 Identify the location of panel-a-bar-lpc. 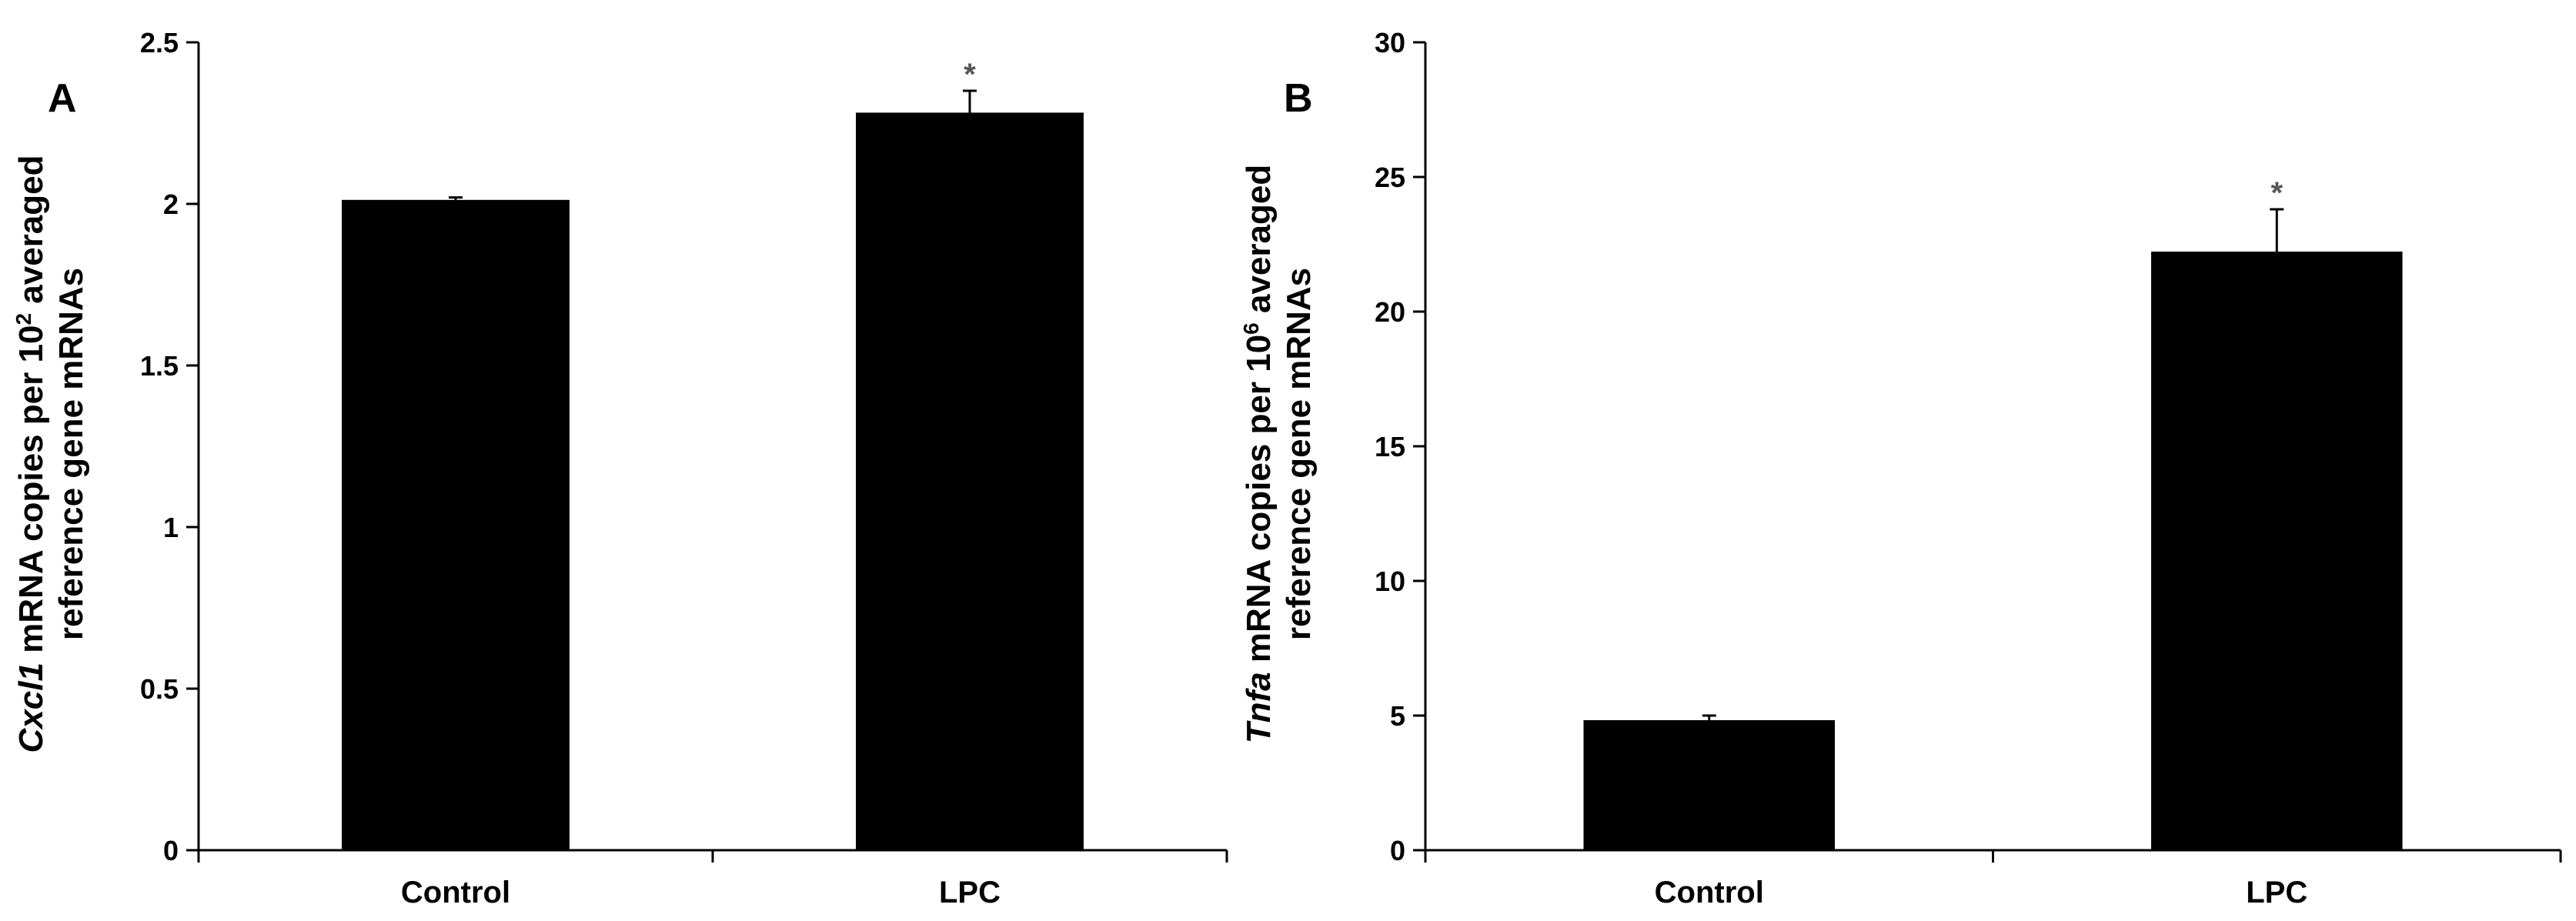
(970, 481).